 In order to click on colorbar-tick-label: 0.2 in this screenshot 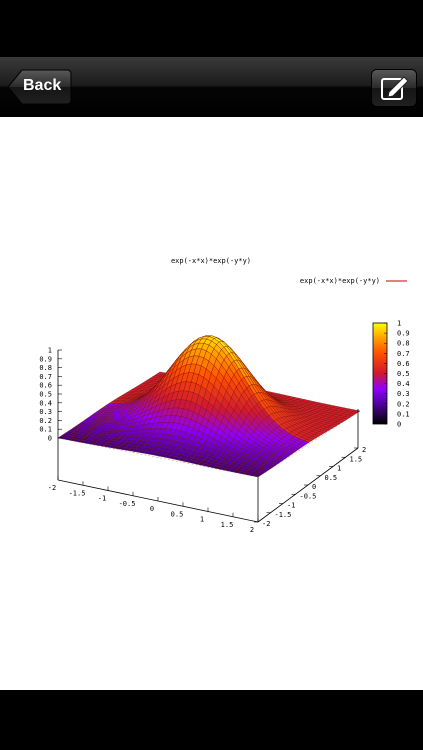, I will do `click(403, 404)`.